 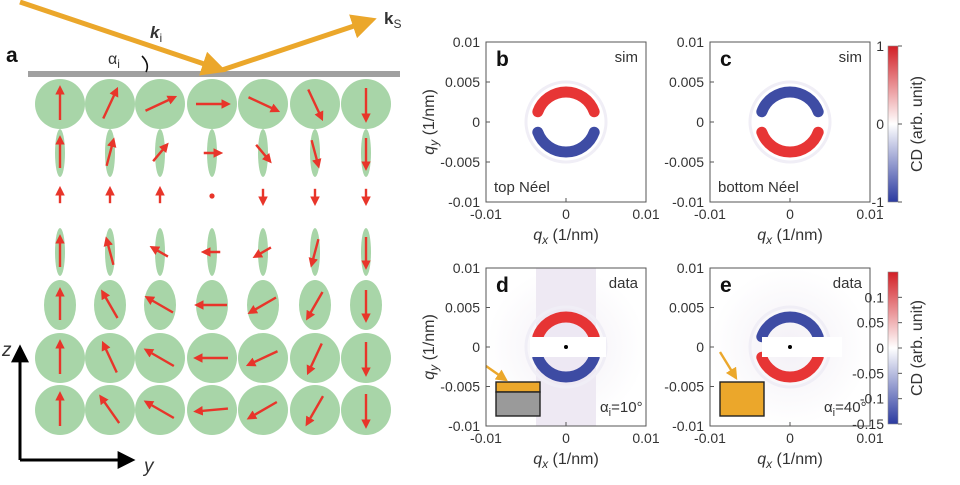 What do you see at coordinates (148, 466) in the screenshot?
I see `y-axis-label: y` at bounding box center [148, 466].